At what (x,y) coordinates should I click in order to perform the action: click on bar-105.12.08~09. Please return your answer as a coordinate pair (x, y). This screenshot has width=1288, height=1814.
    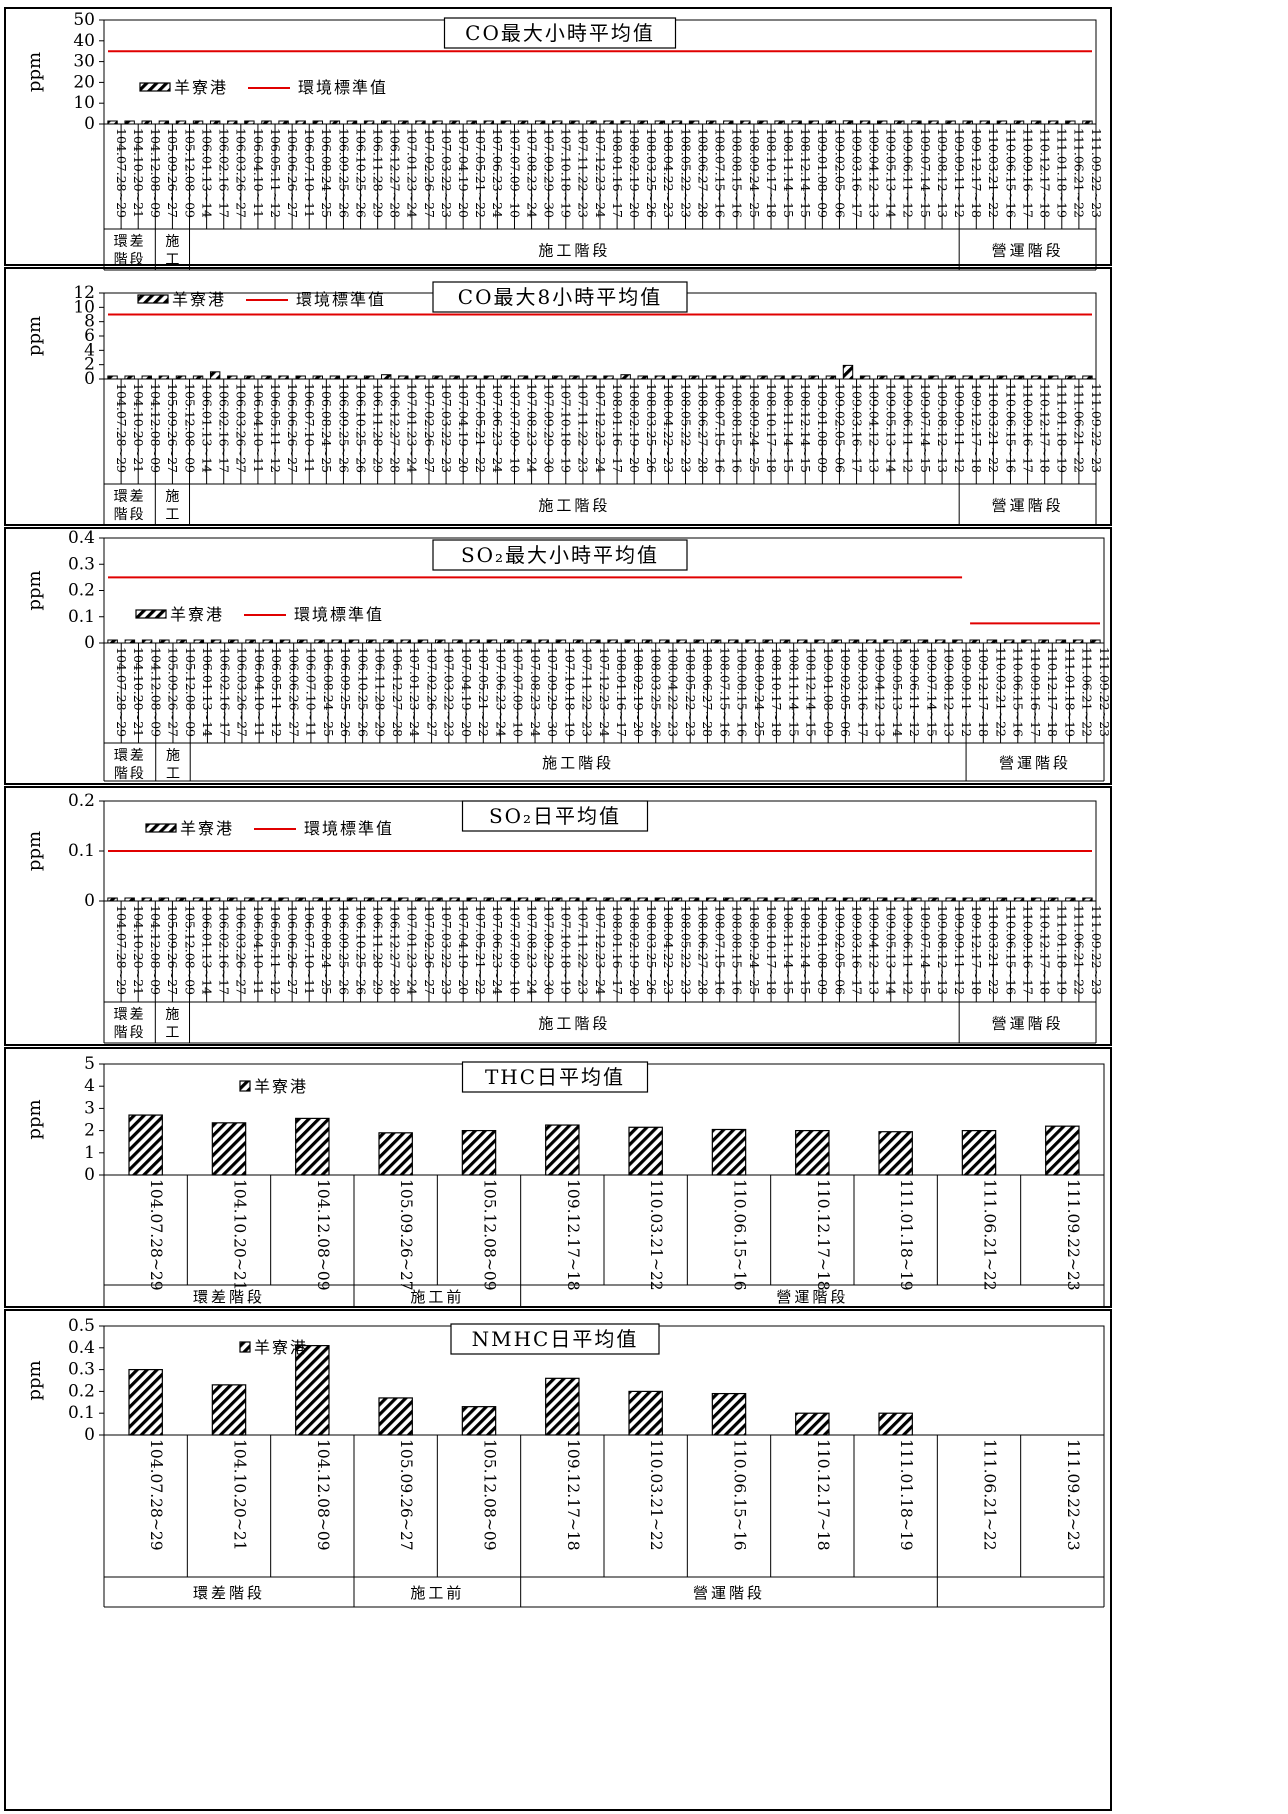
    Looking at the image, I should click on (479, 1152).